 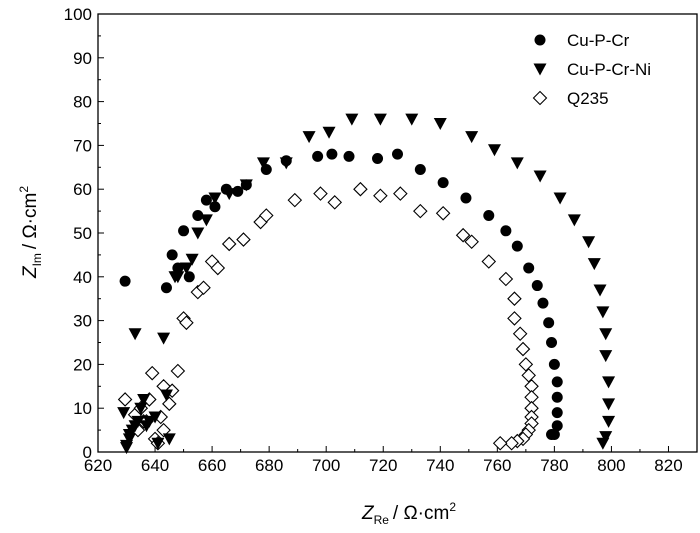 What do you see at coordinates (82, 58) in the screenshot?
I see `y-tick-label: 90` at bounding box center [82, 58].